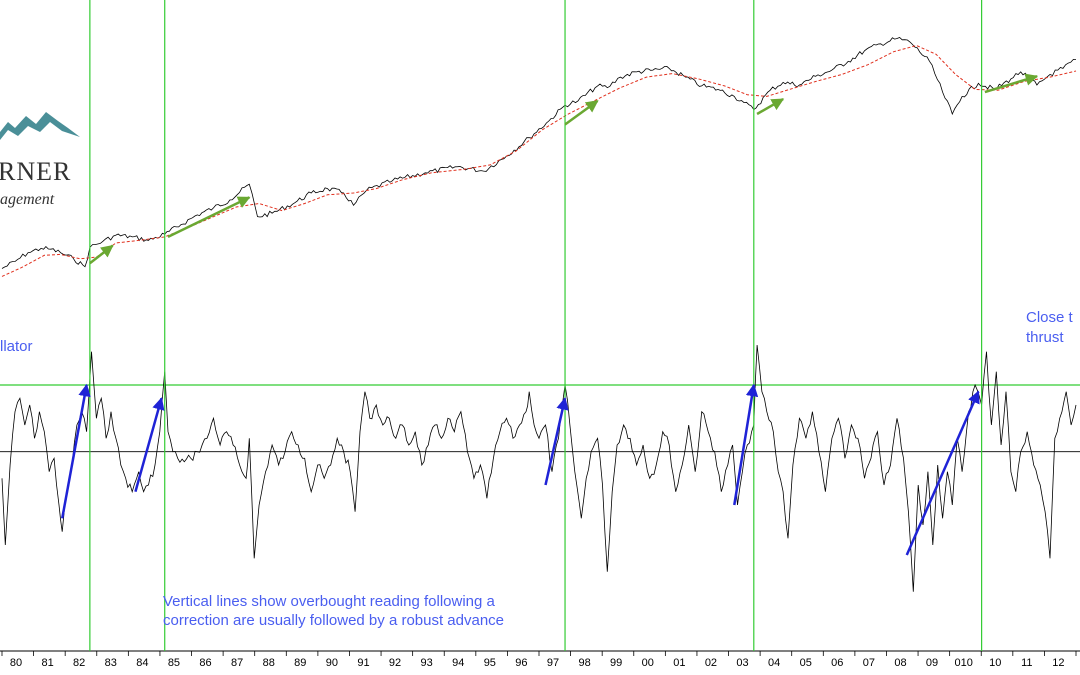  Describe the element at coordinates (553, 663) in the screenshot. I see `x-tick-label: 97` at that location.